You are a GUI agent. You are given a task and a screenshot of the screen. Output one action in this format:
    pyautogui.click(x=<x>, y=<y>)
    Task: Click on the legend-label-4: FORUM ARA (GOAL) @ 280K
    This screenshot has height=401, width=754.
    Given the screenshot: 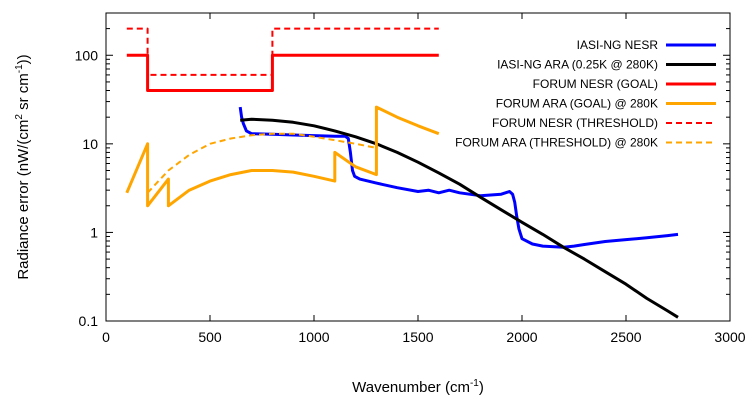 What is the action you would take?
    pyautogui.click(x=577, y=104)
    